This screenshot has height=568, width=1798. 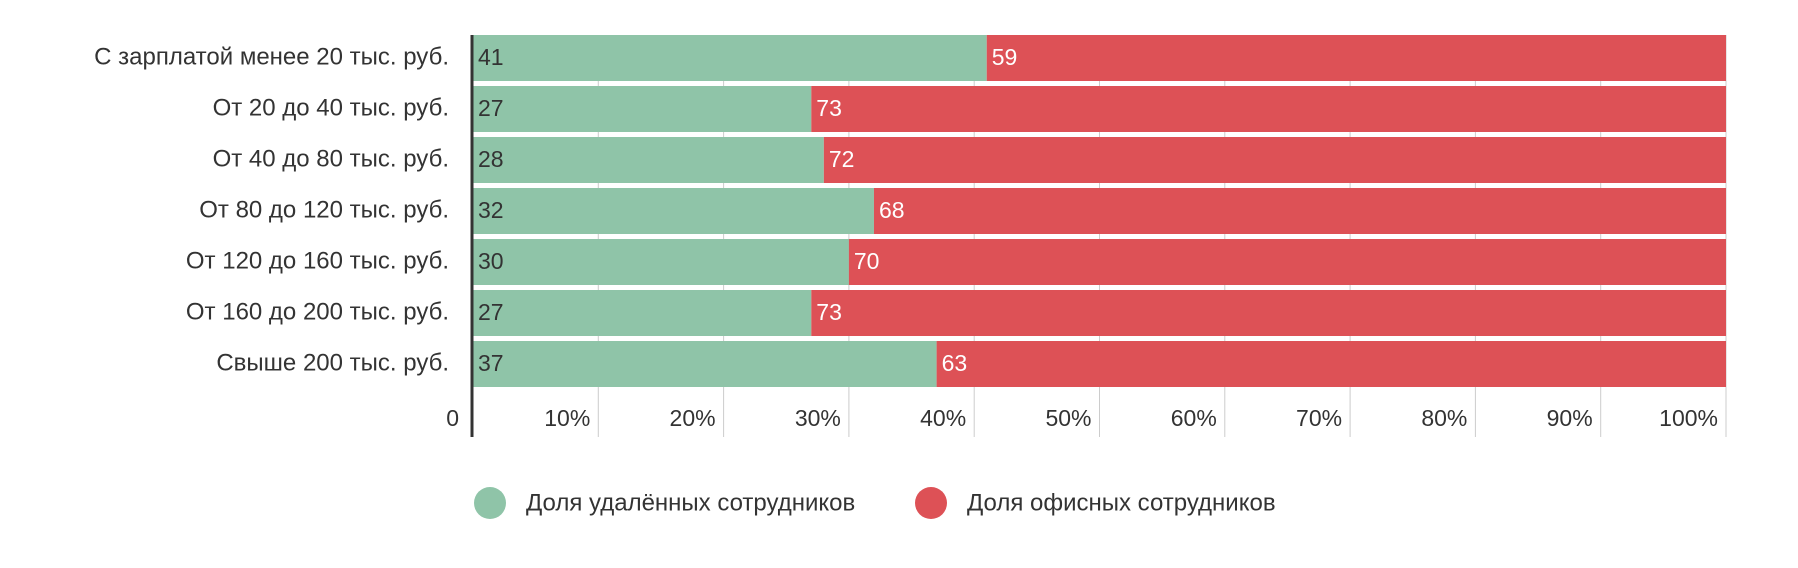 I want to click on x-tick-label-40: 40%, so click(x=943, y=418).